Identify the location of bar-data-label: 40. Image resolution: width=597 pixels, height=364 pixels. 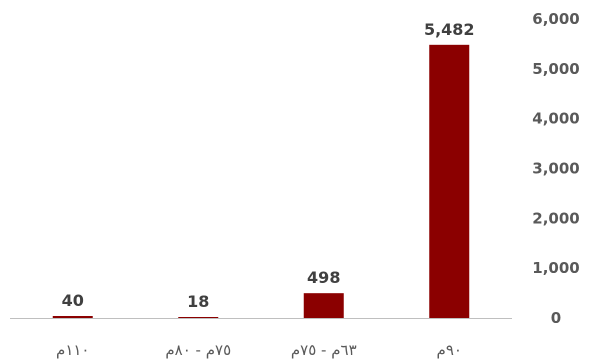
(73, 300).